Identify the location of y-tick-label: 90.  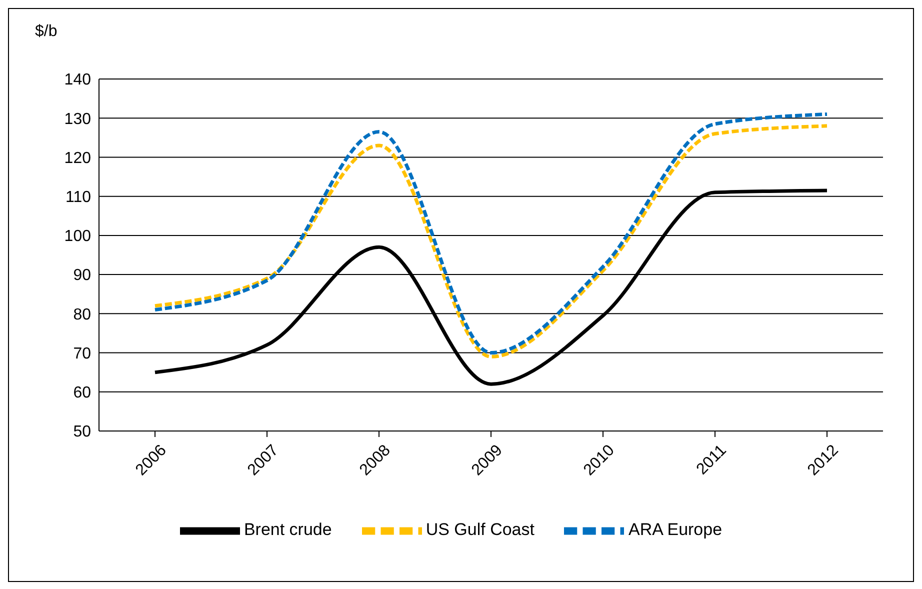
(82, 275).